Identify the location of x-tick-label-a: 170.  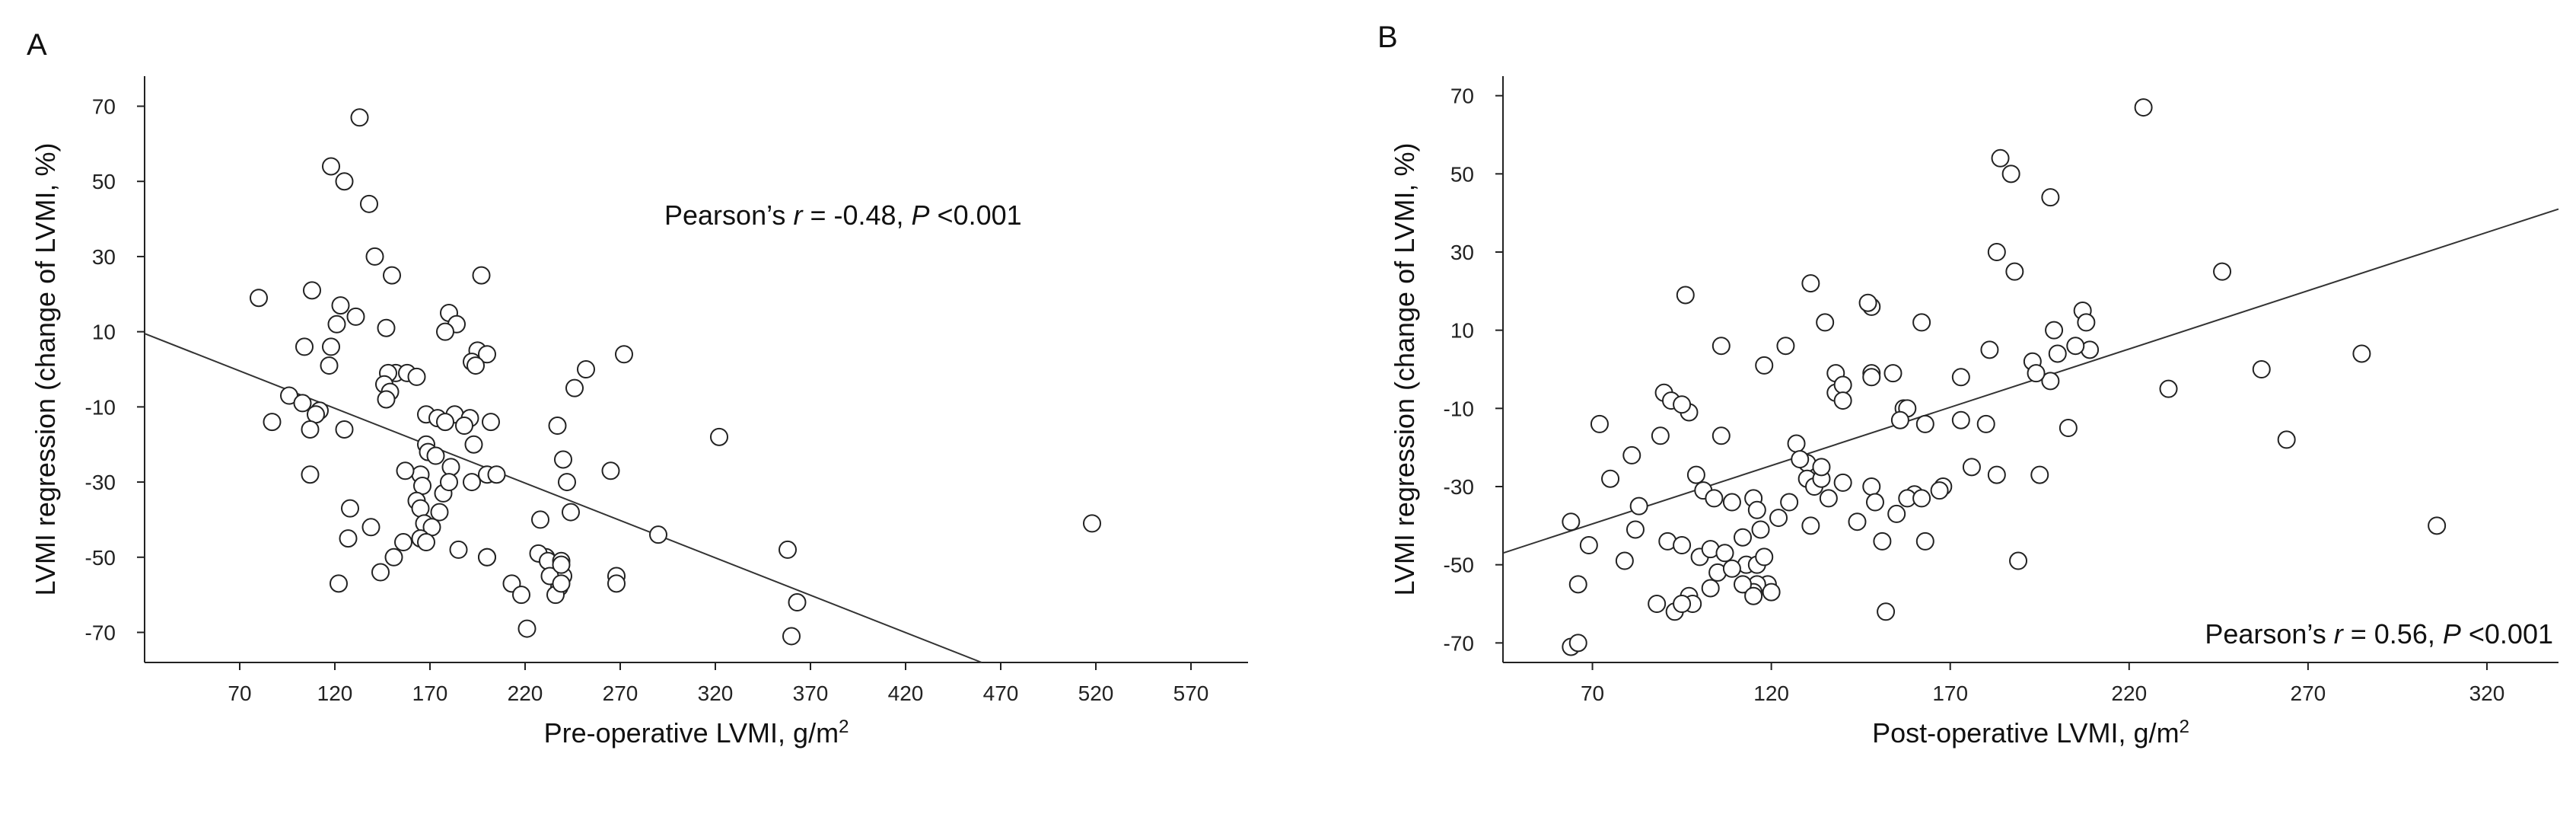
(430, 693).